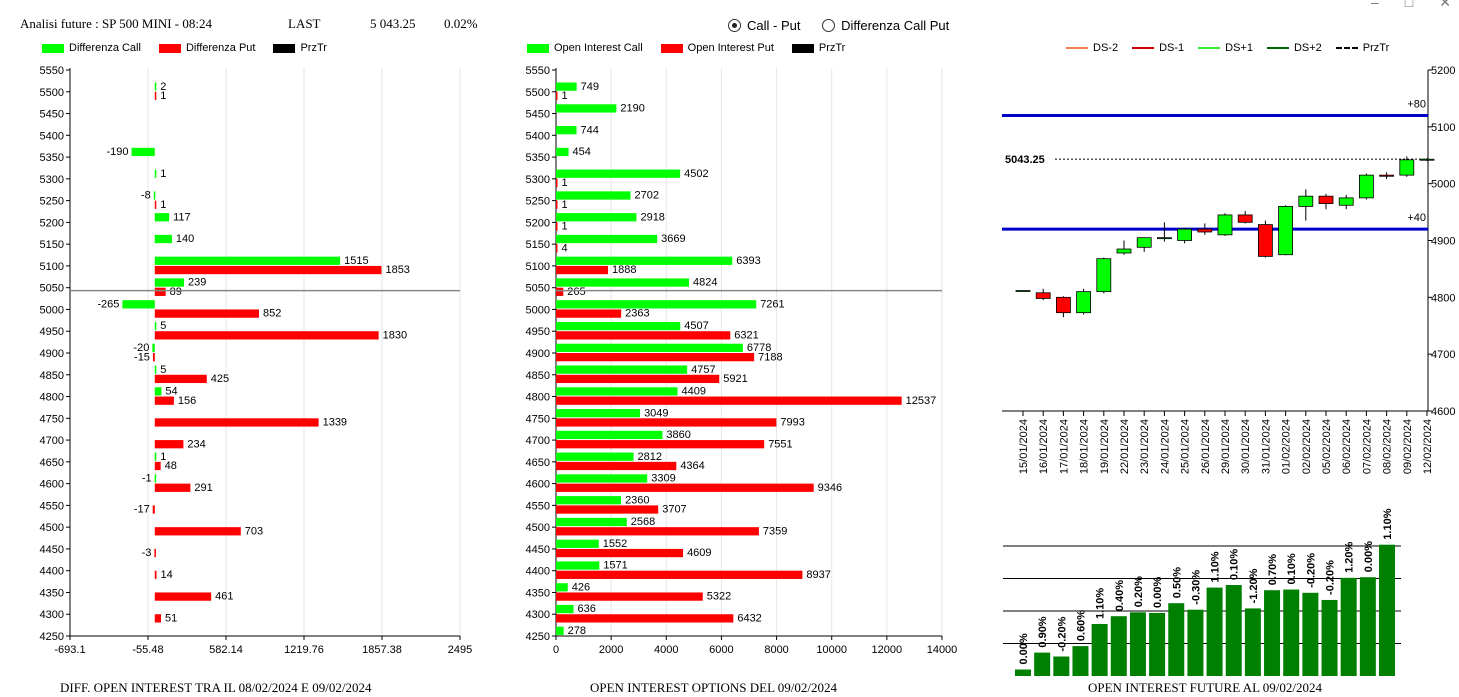 This screenshot has height=697, width=1459. I want to click on legend-right: DS-2 DS-1 DS+1 DS+2 PrzTr, so click(1236, 48).